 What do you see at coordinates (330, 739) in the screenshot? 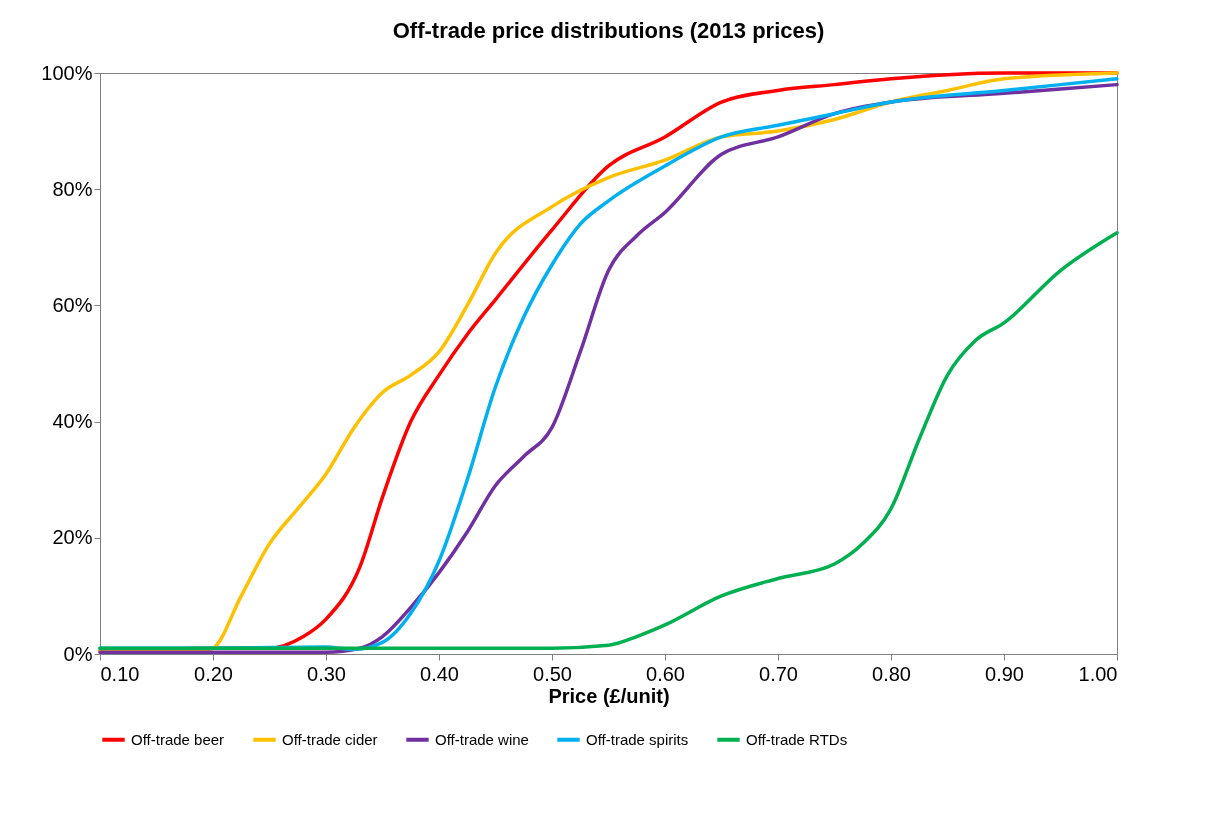
I see `legend-label: Off-trade cider` at bounding box center [330, 739].